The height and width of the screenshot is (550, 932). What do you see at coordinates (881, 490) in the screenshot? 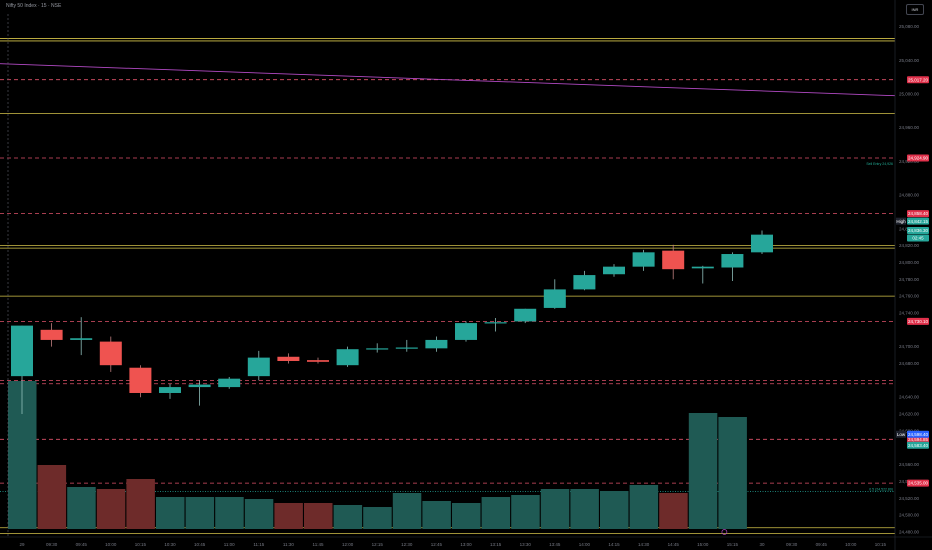
I see `fib-level-label: 0.5 (24,522.80)` at bounding box center [881, 490].